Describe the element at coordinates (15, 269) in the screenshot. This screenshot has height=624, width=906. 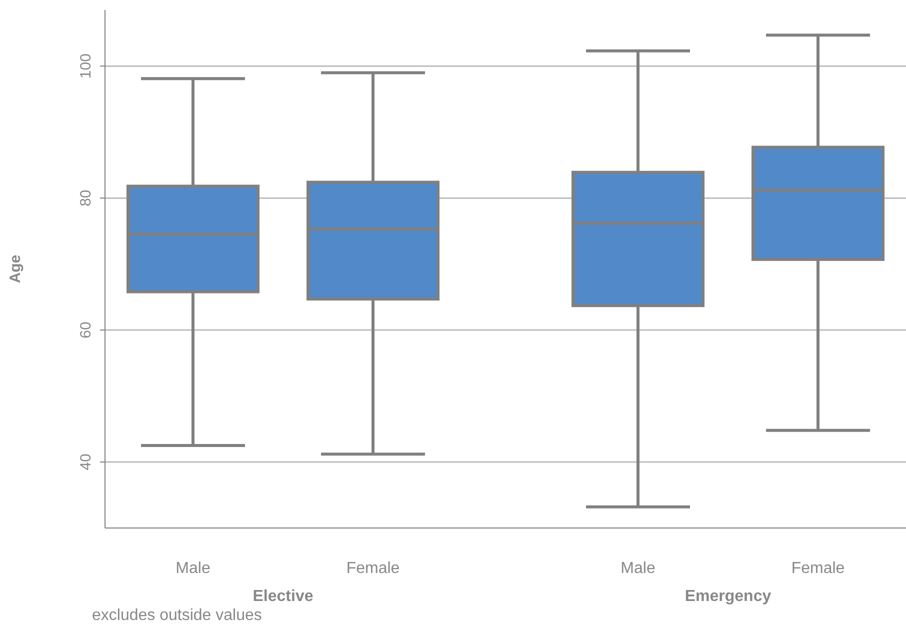
I see `y-axis-title: Age` at that location.